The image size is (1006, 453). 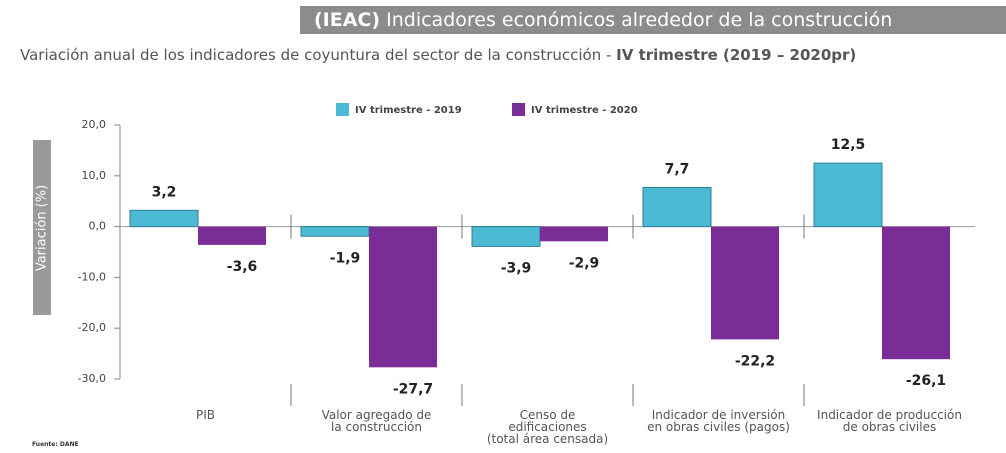 What do you see at coordinates (413, 389) in the screenshot?
I see `value-label: -27,7` at bounding box center [413, 389].